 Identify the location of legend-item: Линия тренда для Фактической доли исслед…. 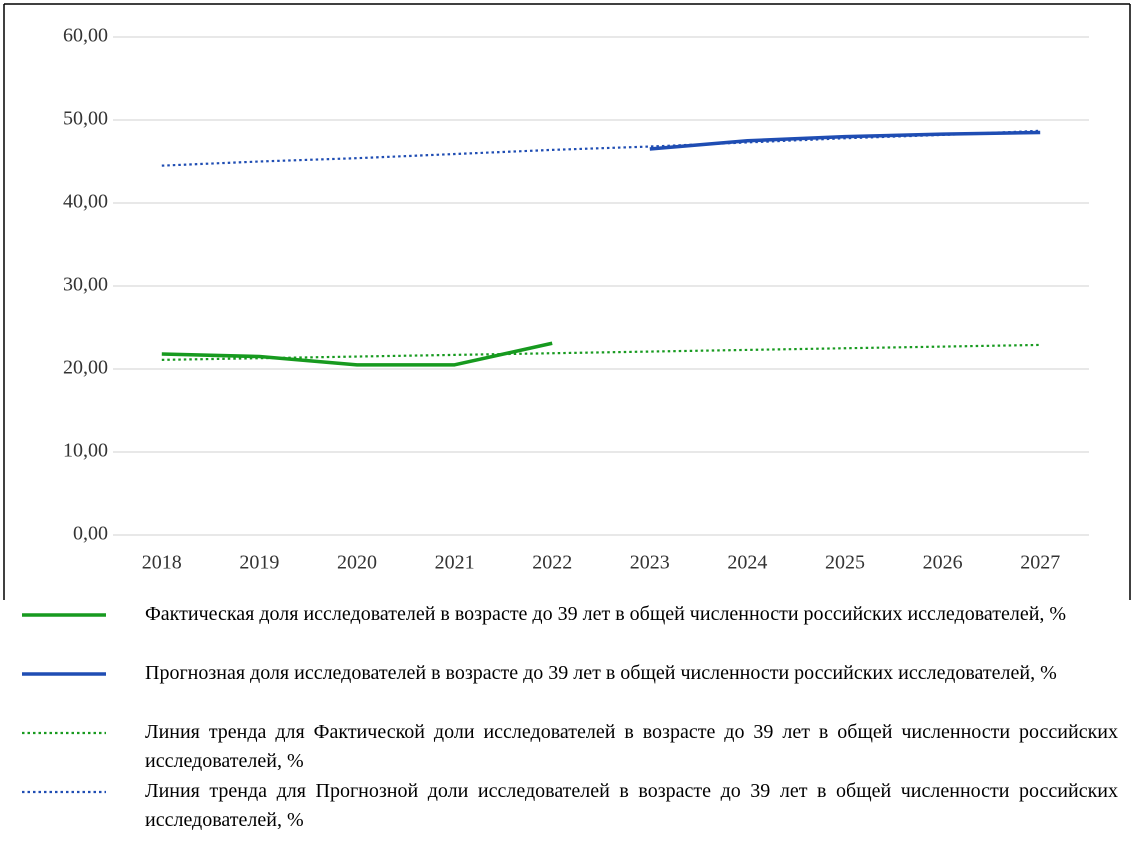
(567, 747).